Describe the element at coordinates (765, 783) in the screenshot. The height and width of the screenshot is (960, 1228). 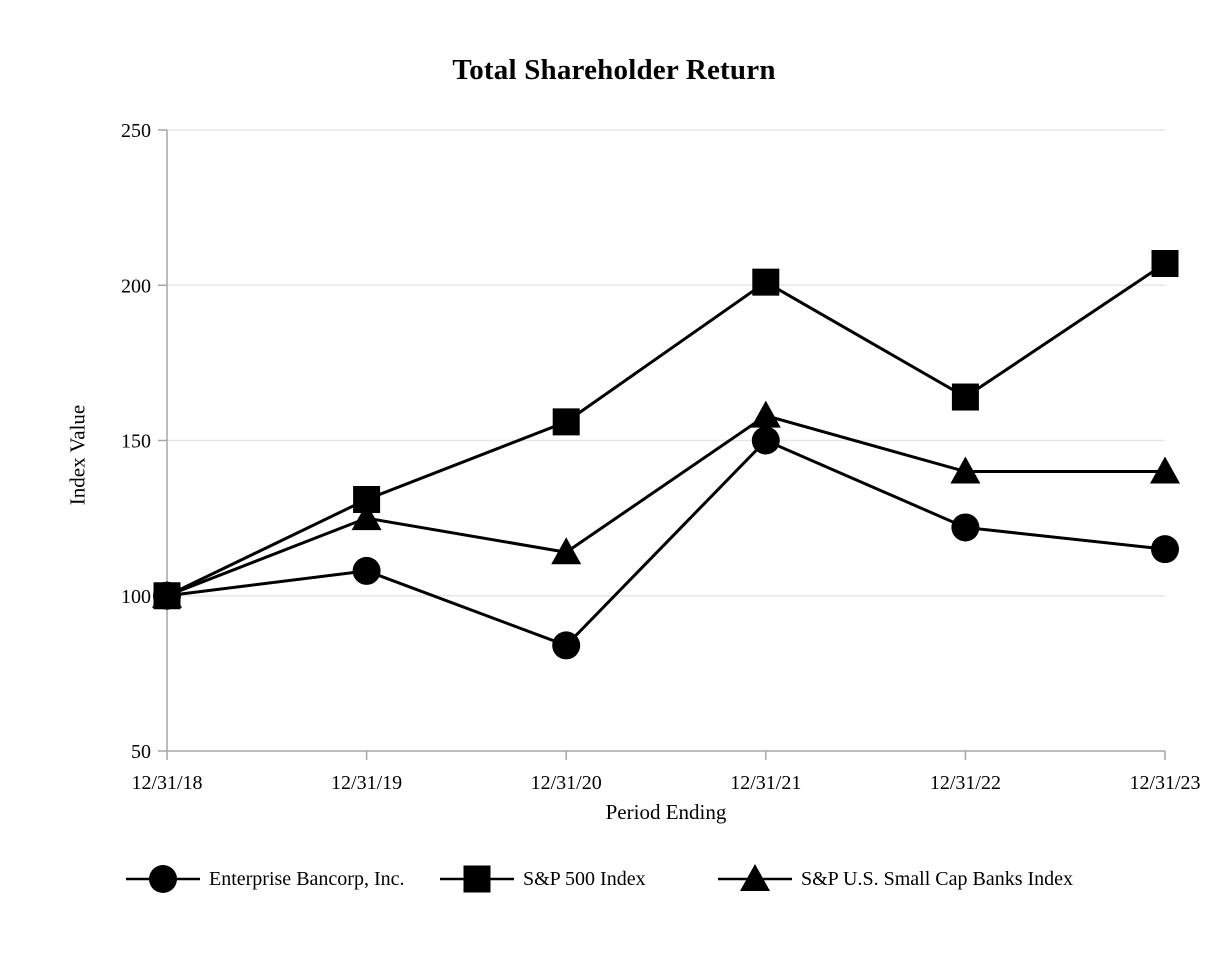
I see `x-tick-label: 12/31/21` at that location.